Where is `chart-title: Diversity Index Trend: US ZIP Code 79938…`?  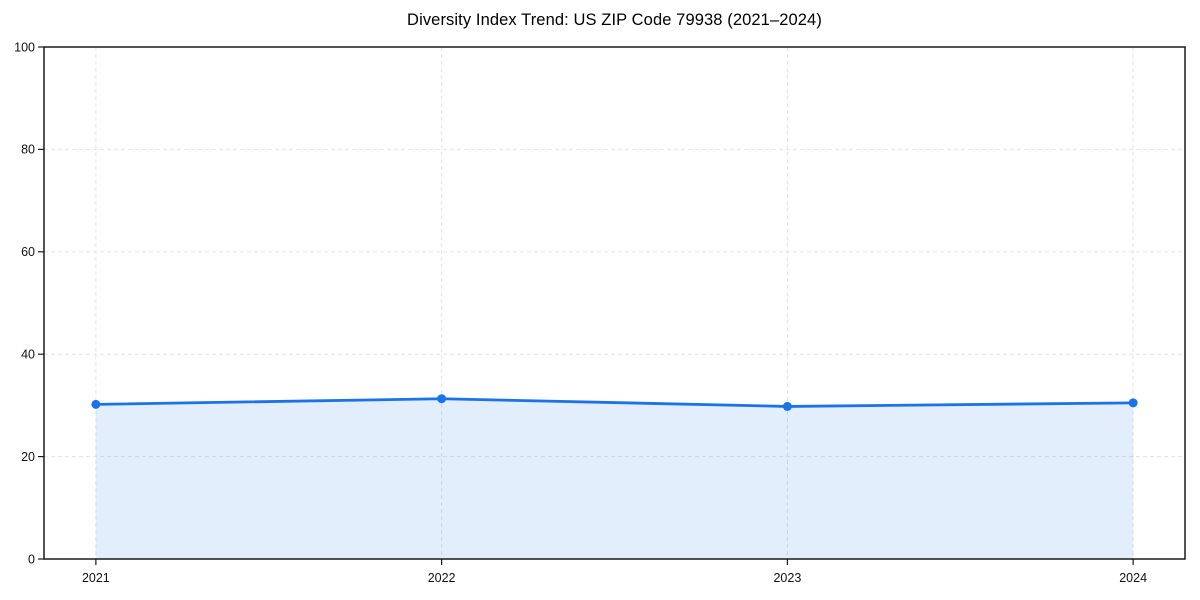
chart-title: Diversity Index Trend: US ZIP Code 79938… is located at coordinates (614, 20).